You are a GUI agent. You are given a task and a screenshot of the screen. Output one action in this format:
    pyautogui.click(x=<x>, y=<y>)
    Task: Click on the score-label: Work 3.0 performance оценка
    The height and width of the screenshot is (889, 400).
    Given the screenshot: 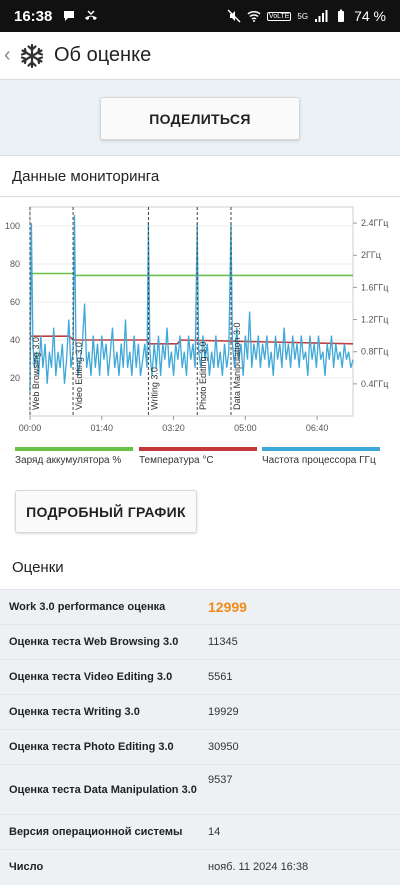 What is the action you would take?
    pyautogui.click(x=100, y=607)
    